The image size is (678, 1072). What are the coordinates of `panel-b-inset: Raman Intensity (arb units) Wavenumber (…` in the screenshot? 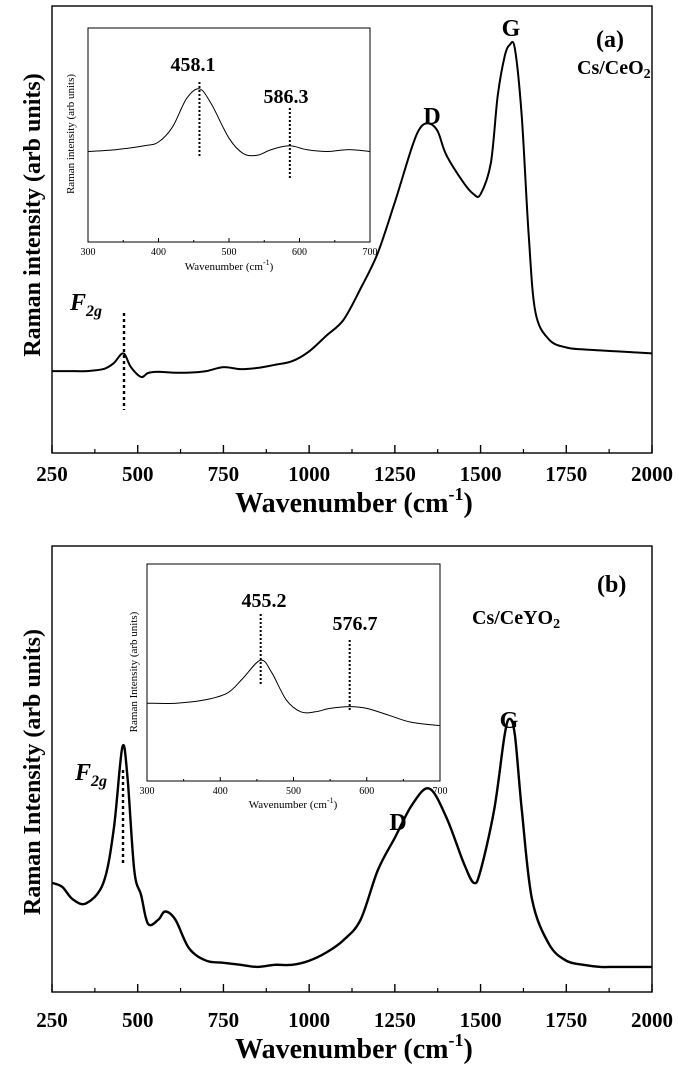 It's located at (288, 687).